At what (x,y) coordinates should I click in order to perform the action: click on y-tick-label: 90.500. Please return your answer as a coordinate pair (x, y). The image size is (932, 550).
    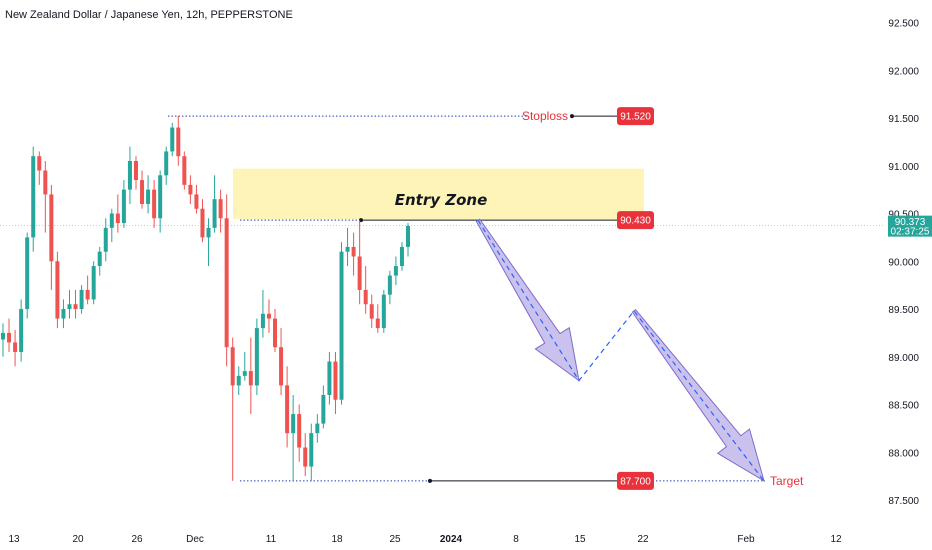
    Looking at the image, I should click on (903, 215).